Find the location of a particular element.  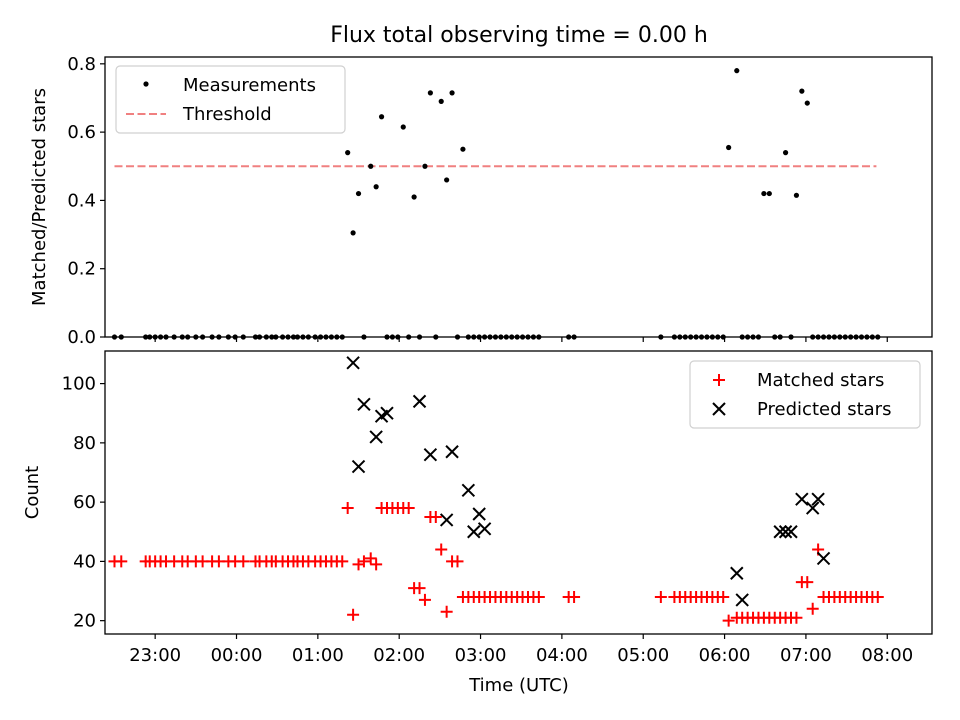

count-x-tick-label: 08:00 is located at coordinates (887, 655).